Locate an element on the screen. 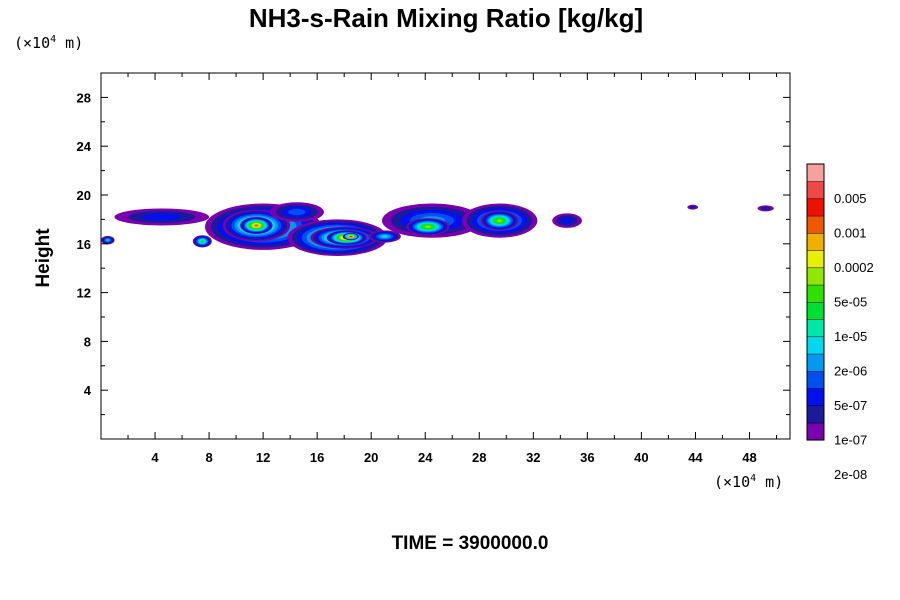  x-tick-label: 28 is located at coordinates (479, 457).